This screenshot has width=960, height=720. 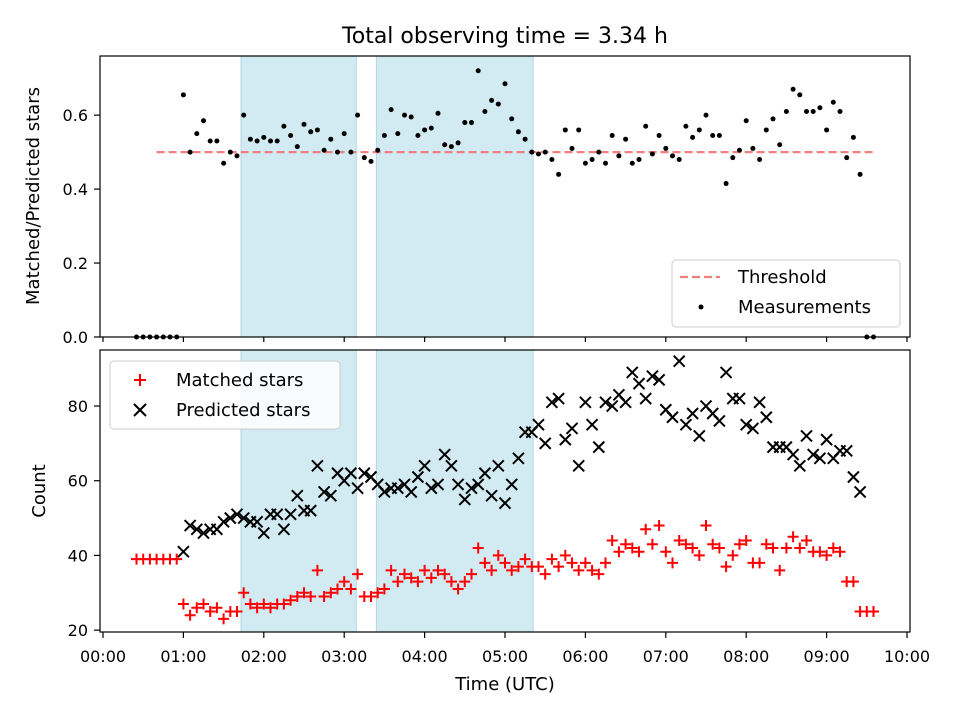 What do you see at coordinates (75, 337) in the screenshot?
I see `top-y-tick-label: 0.0` at bounding box center [75, 337].